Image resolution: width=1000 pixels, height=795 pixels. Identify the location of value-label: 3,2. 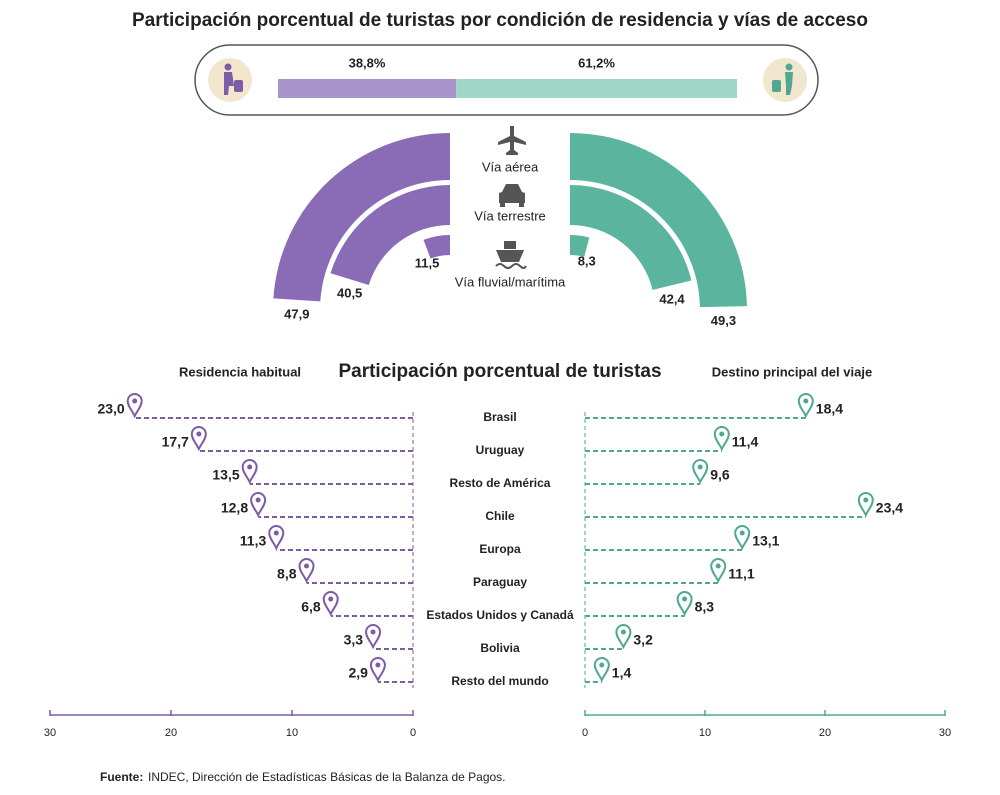
(643, 640).